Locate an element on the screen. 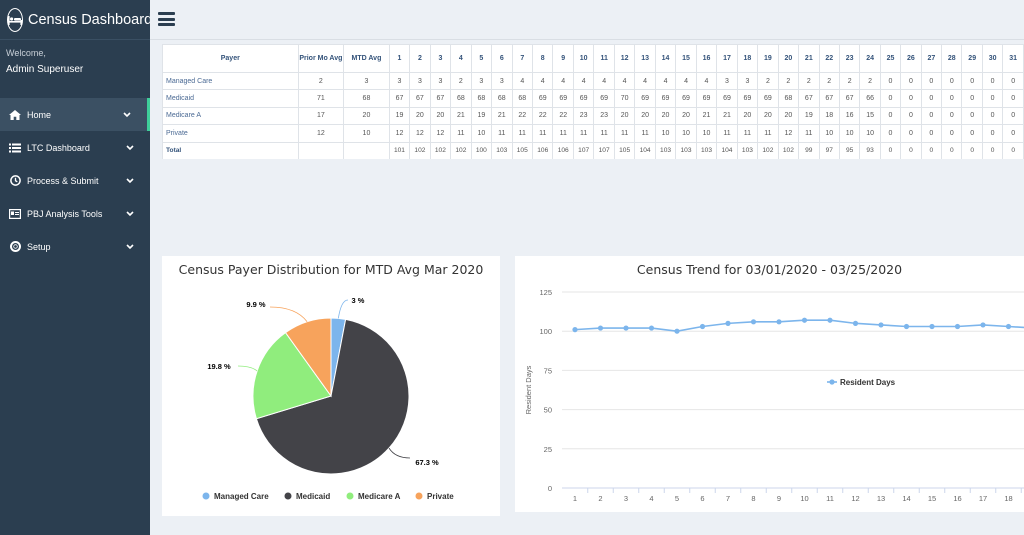 This screenshot has height=535, width=1024. day-value-cell: 10 is located at coordinates (870, 133).